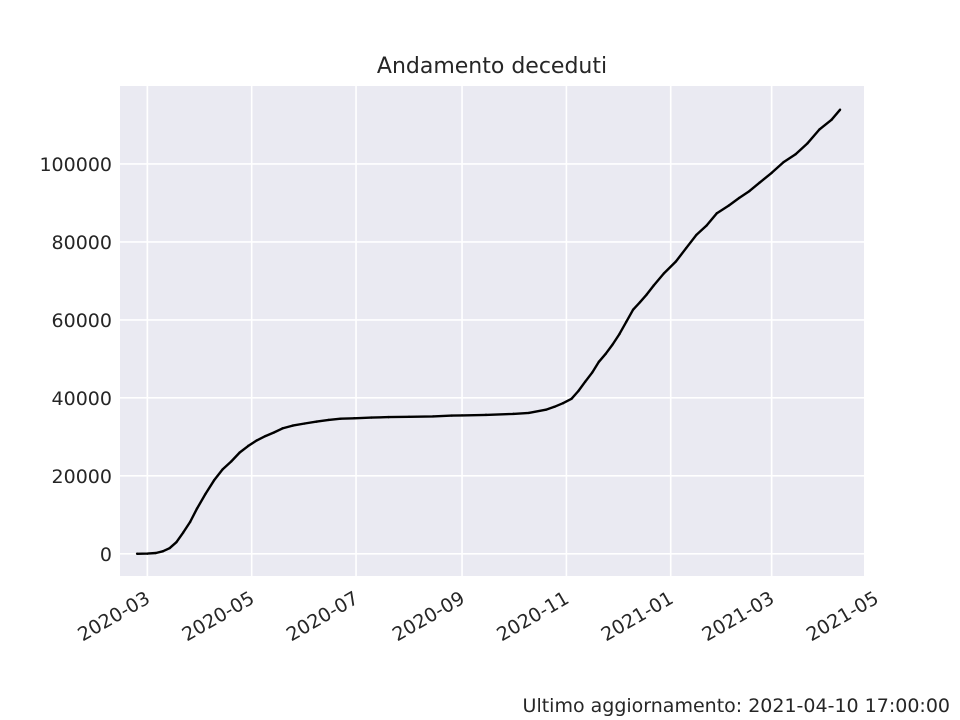  What do you see at coordinates (75, 360) in the screenshot?
I see `y-axis-ticks: 0 20000 40000 60000 80000 100000` at bounding box center [75, 360].